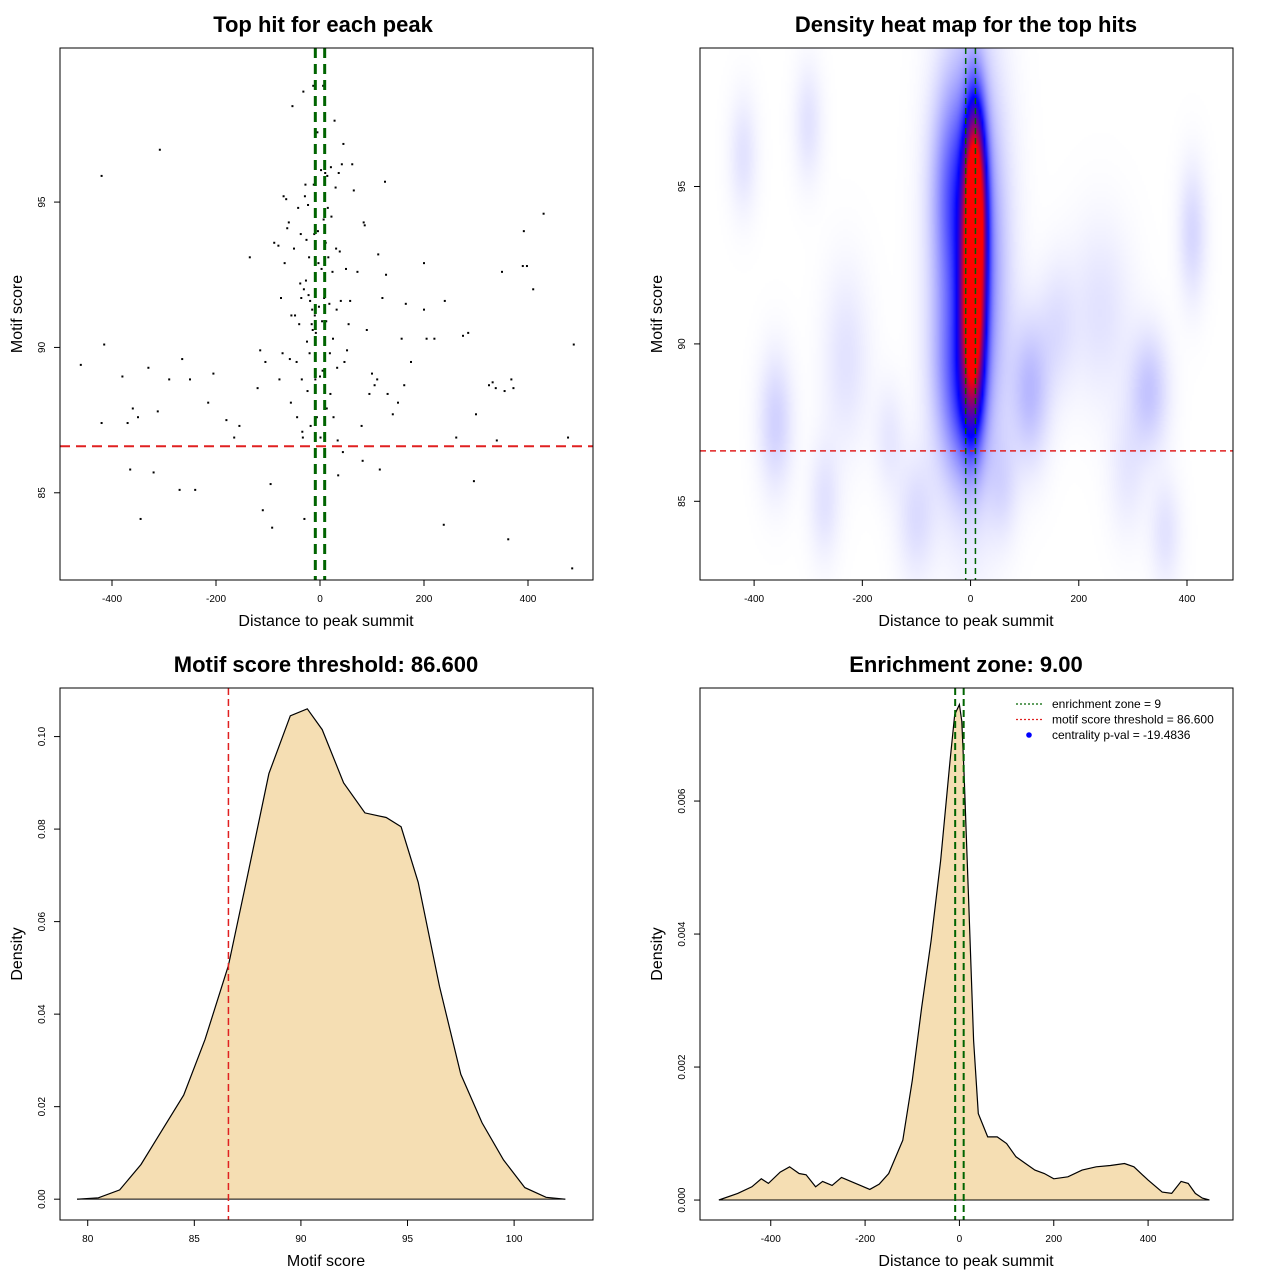  What do you see at coordinates (682, 1066) in the screenshot?
I see `y-tick-label: 0.002` at bounding box center [682, 1066].